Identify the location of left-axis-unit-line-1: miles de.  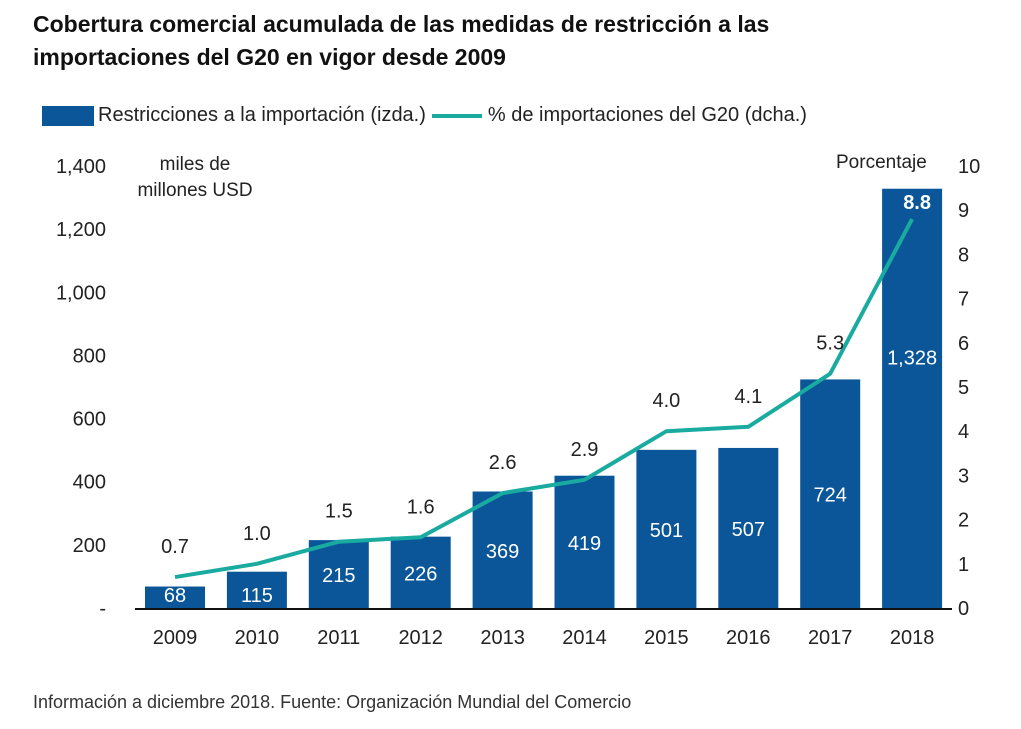
(195, 164).